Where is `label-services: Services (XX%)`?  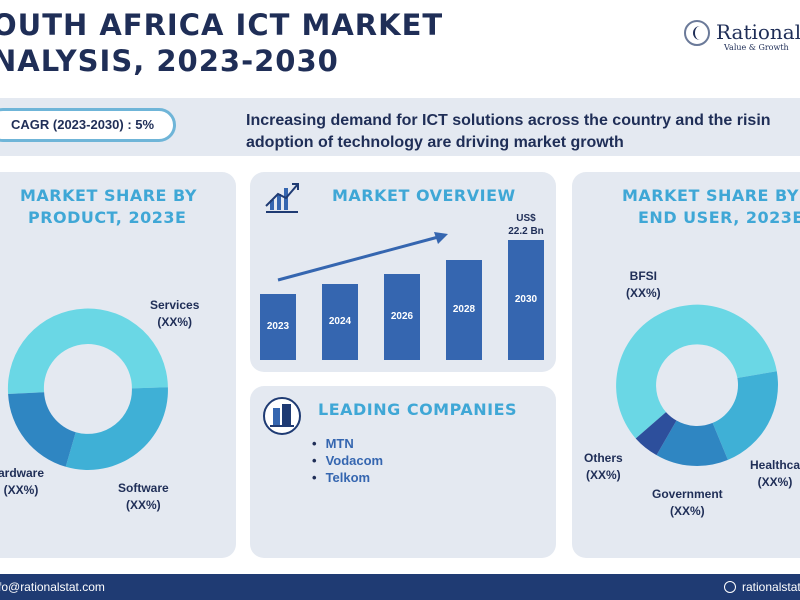
label-services: Services (XX%) is located at coordinates (175, 313).